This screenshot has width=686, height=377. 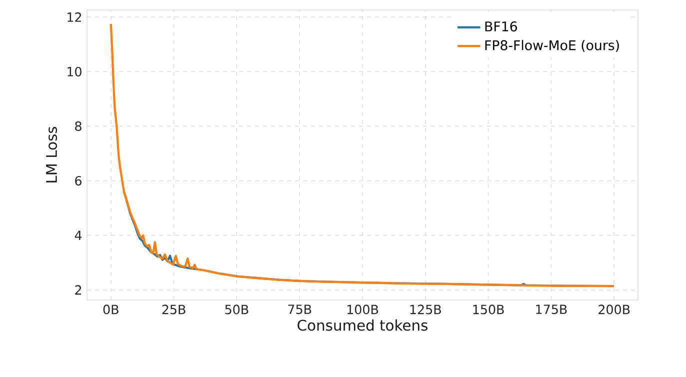 I want to click on y-tick-label: 10, so click(x=75, y=71).